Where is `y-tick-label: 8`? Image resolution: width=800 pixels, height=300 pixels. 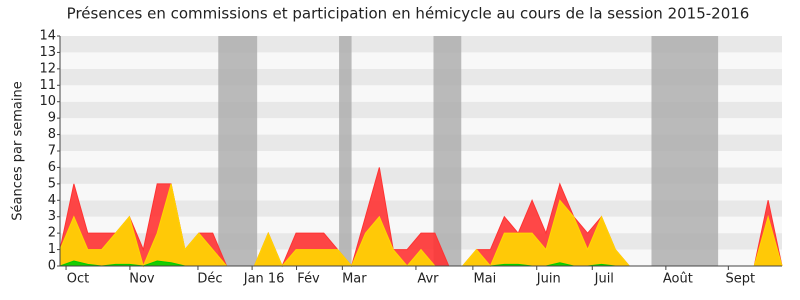
y-tick-label: 8 is located at coordinates (52, 134).